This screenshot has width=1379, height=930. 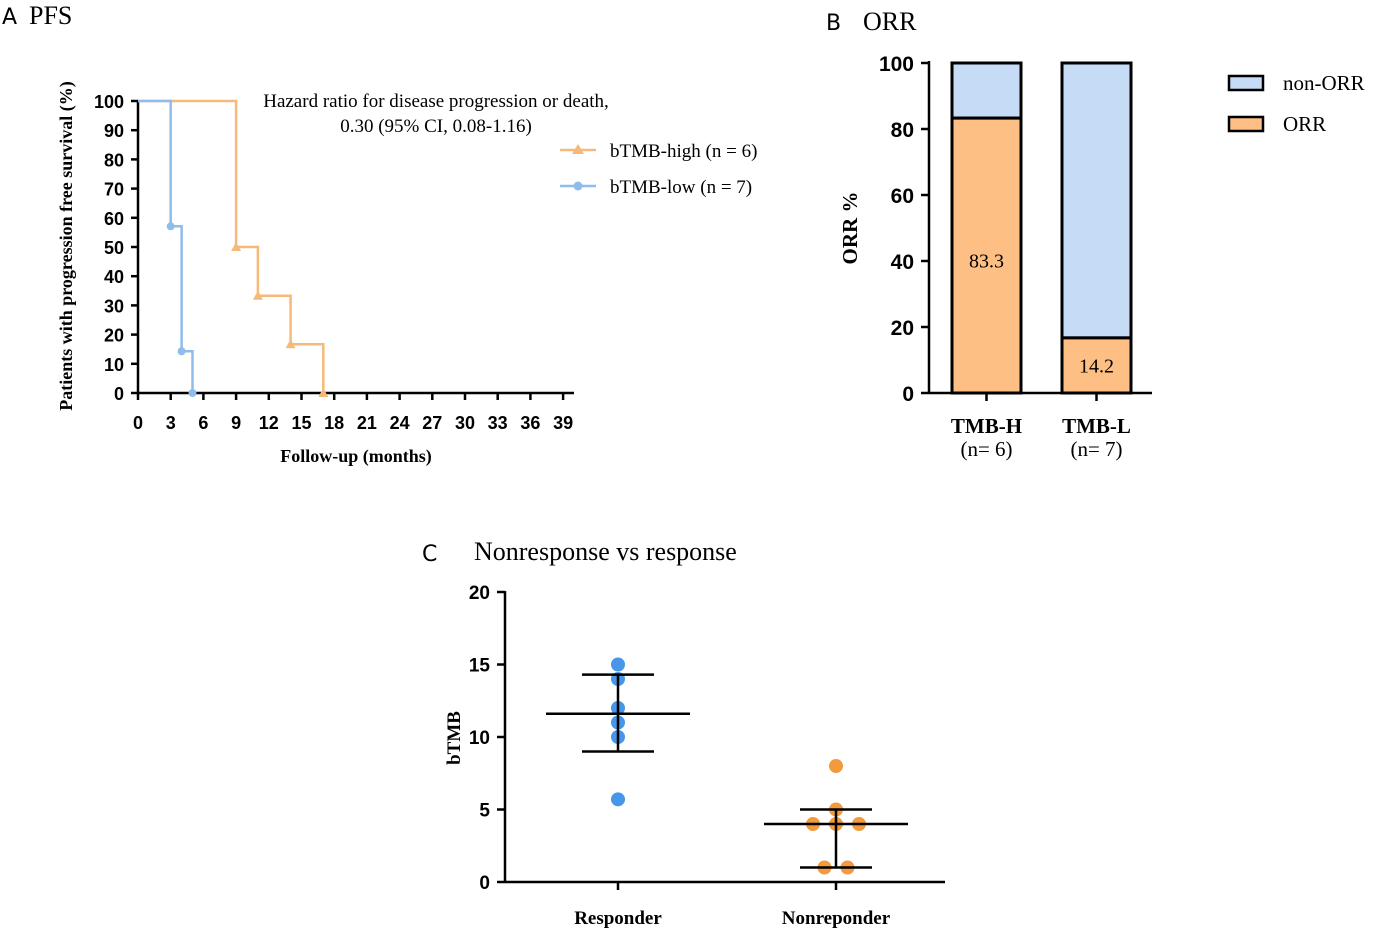 What do you see at coordinates (986, 426) in the screenshot?
I see `panel-b-category-label: TMB-H` at bounding box center [986, 426].